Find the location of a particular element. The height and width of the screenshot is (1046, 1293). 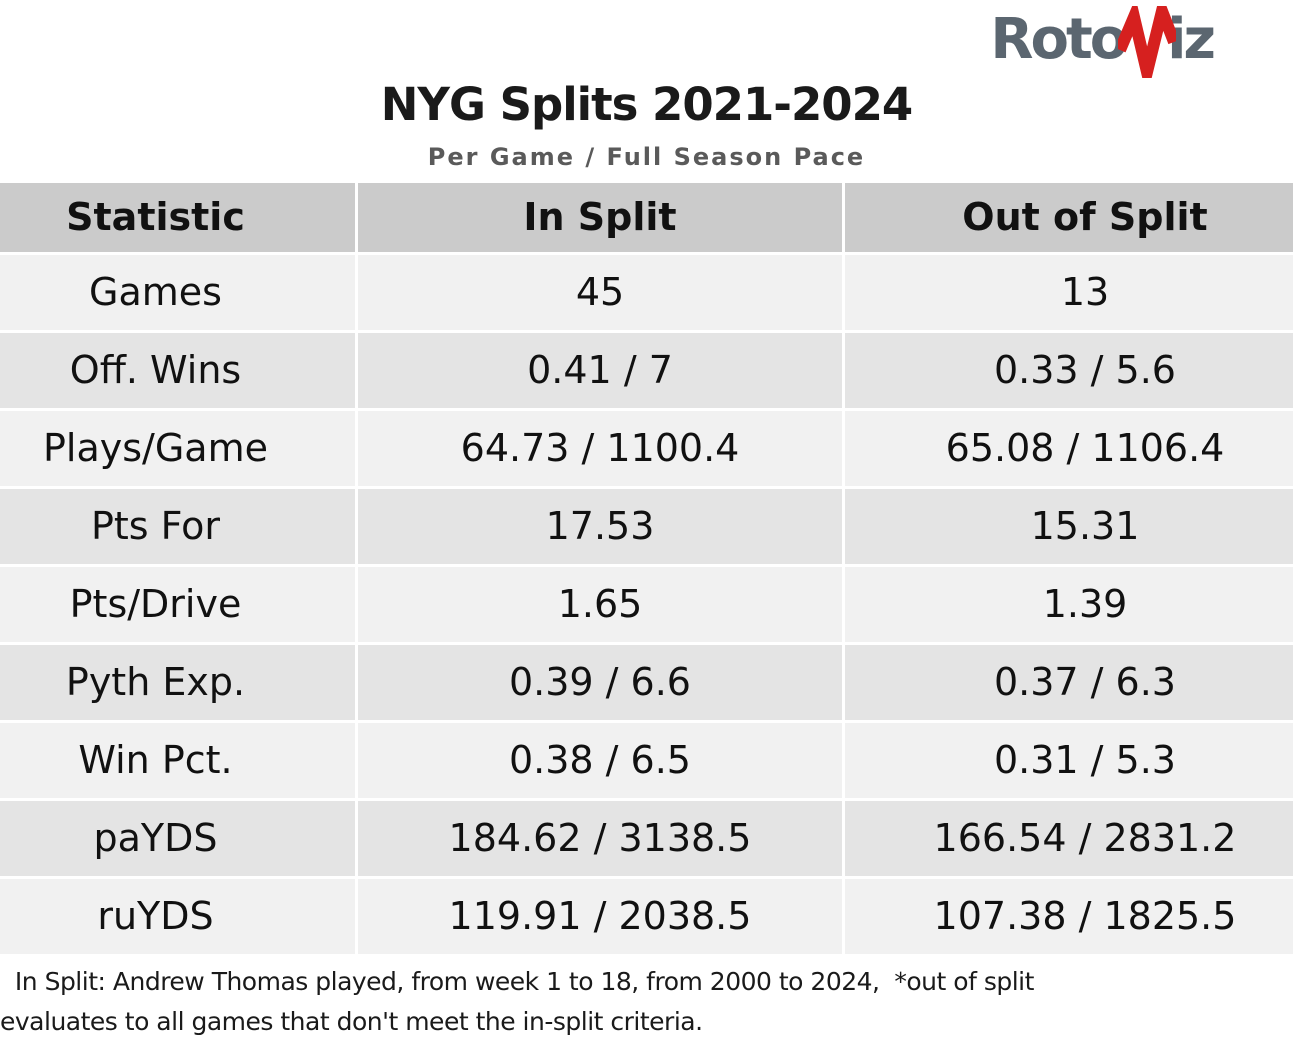

out-of-split-value-cell: 166.54 / 2831.2 is located at coordinates (1069, 839).